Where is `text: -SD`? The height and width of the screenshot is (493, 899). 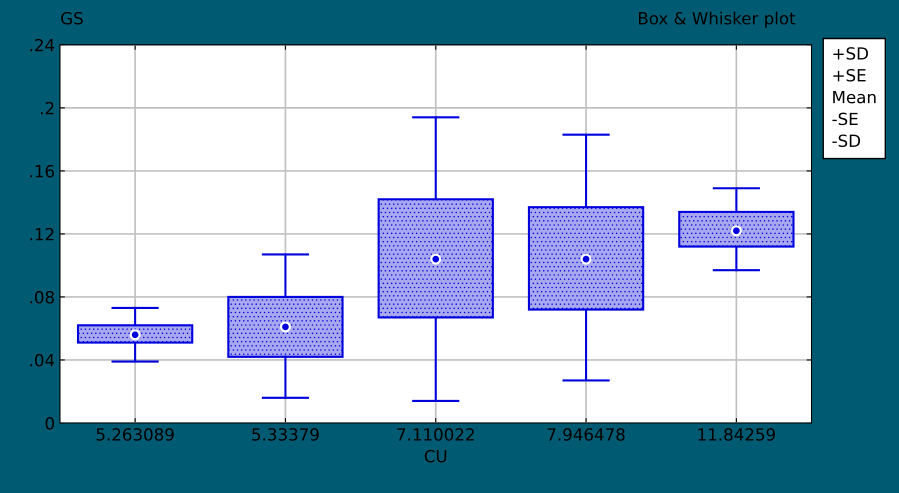
text: -SD is located at coordinates (846, 141).